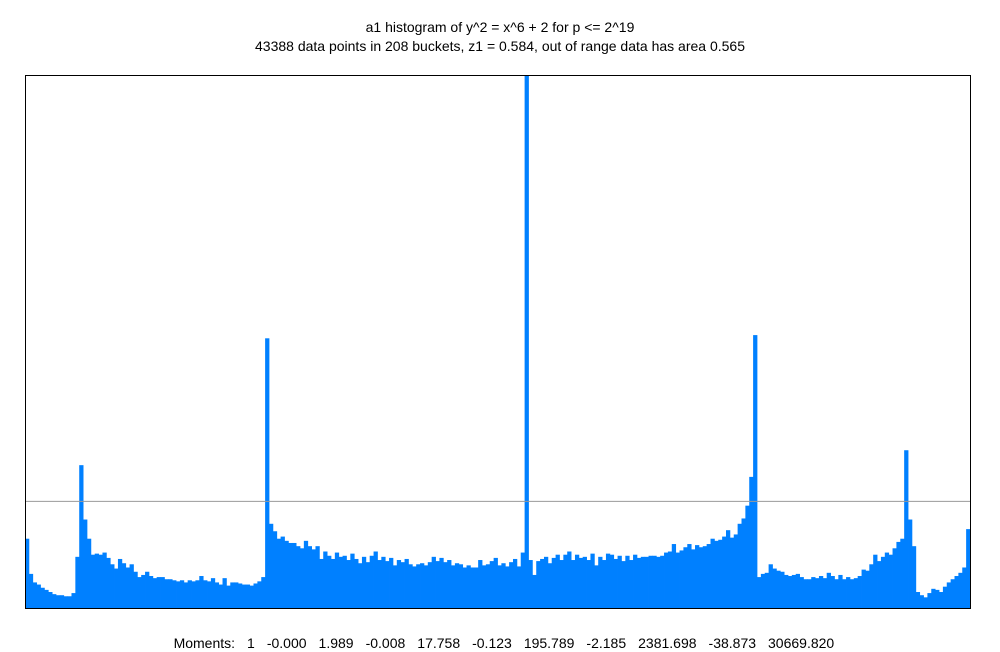 This screenshot has height=652, width=1000. I want to click on moment-value: 30669.820, so click(801, 643).